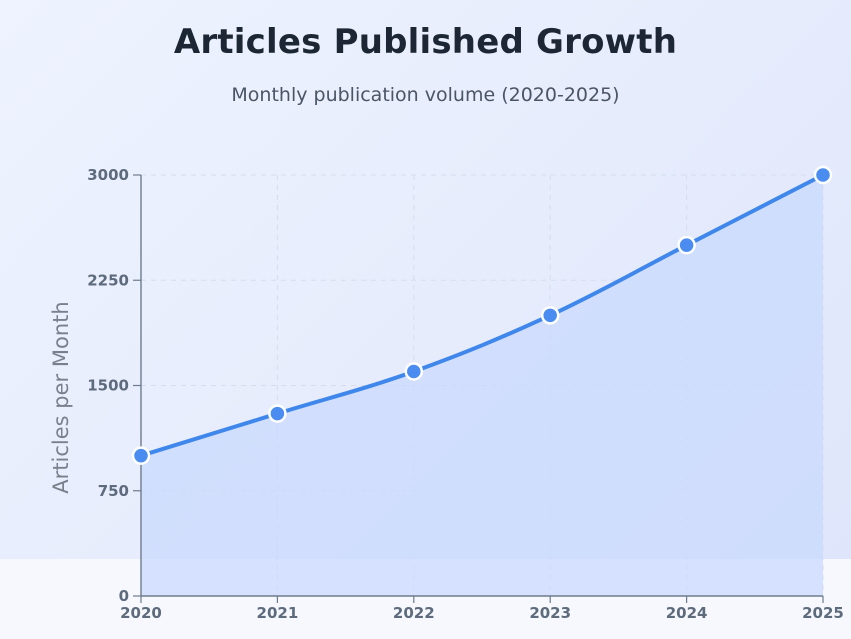 The width and height of the screenshot is (851, 639). What do you see at coordinates (113, 491) in the screenshot?
I see `y-tick-label: 750` at bounding box center [113, 491].